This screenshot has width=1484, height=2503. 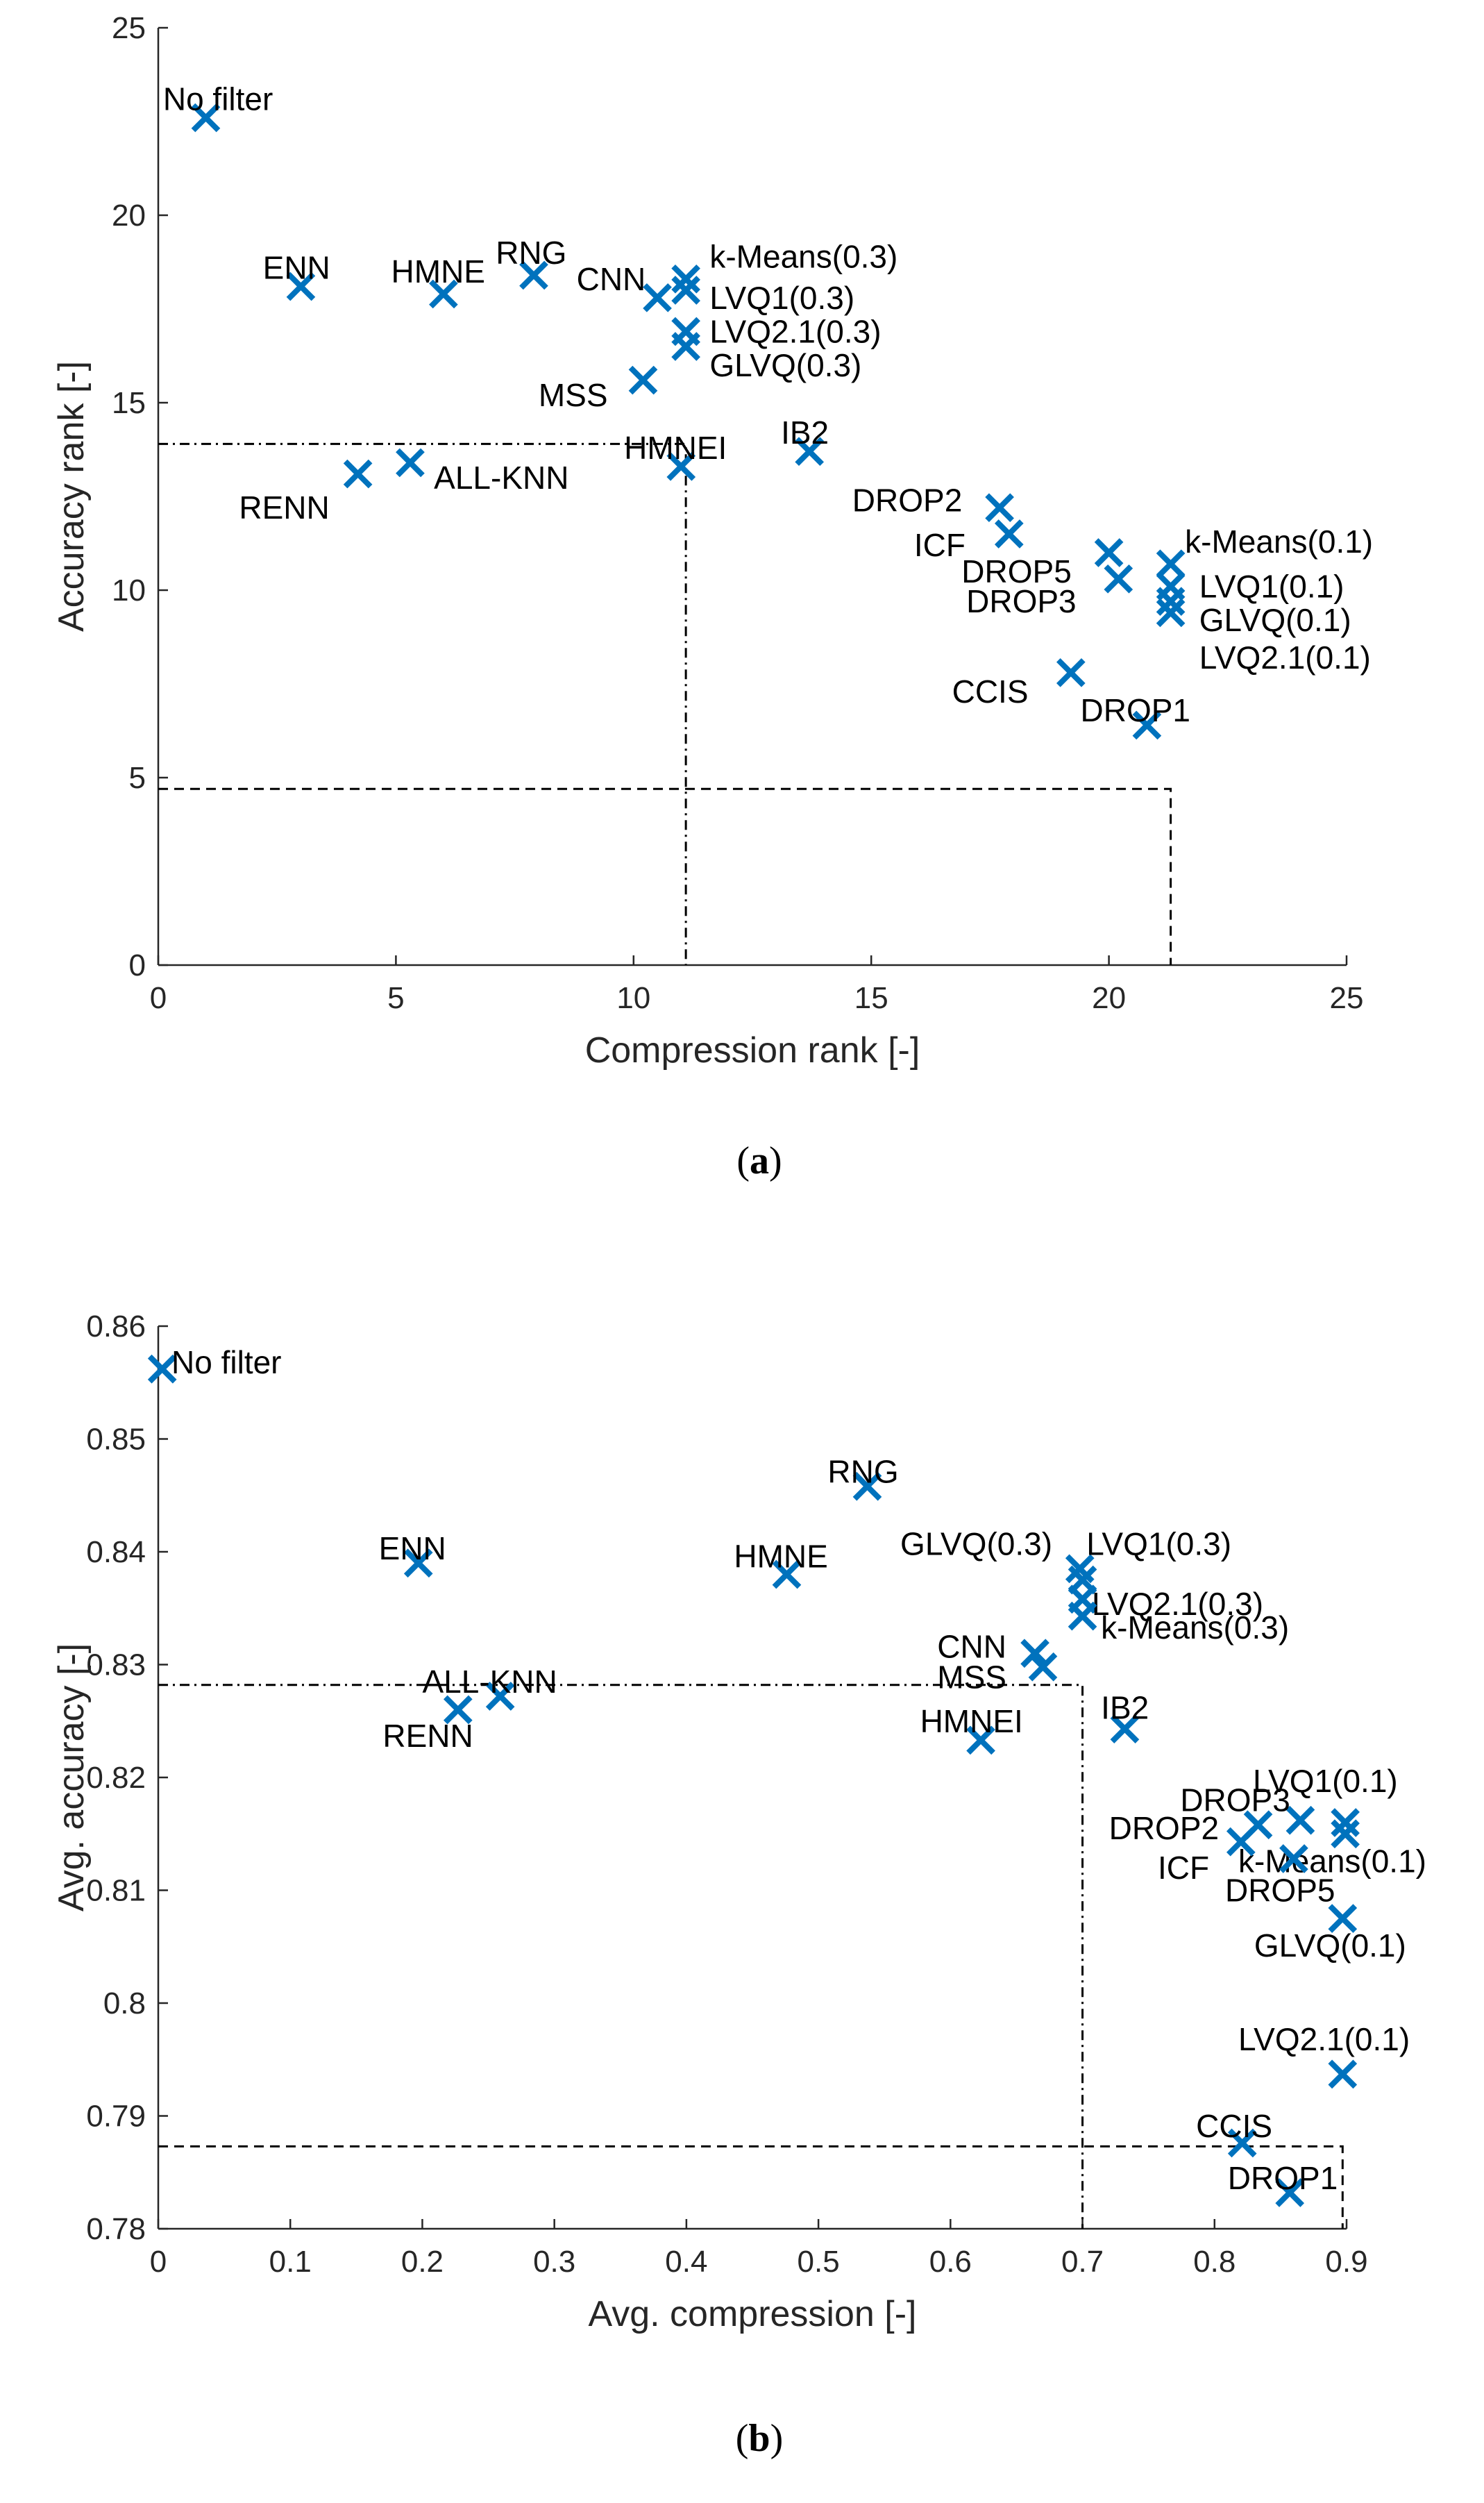 I want to click on y-tick-label: 0.79, so click(x=116, y=2117).